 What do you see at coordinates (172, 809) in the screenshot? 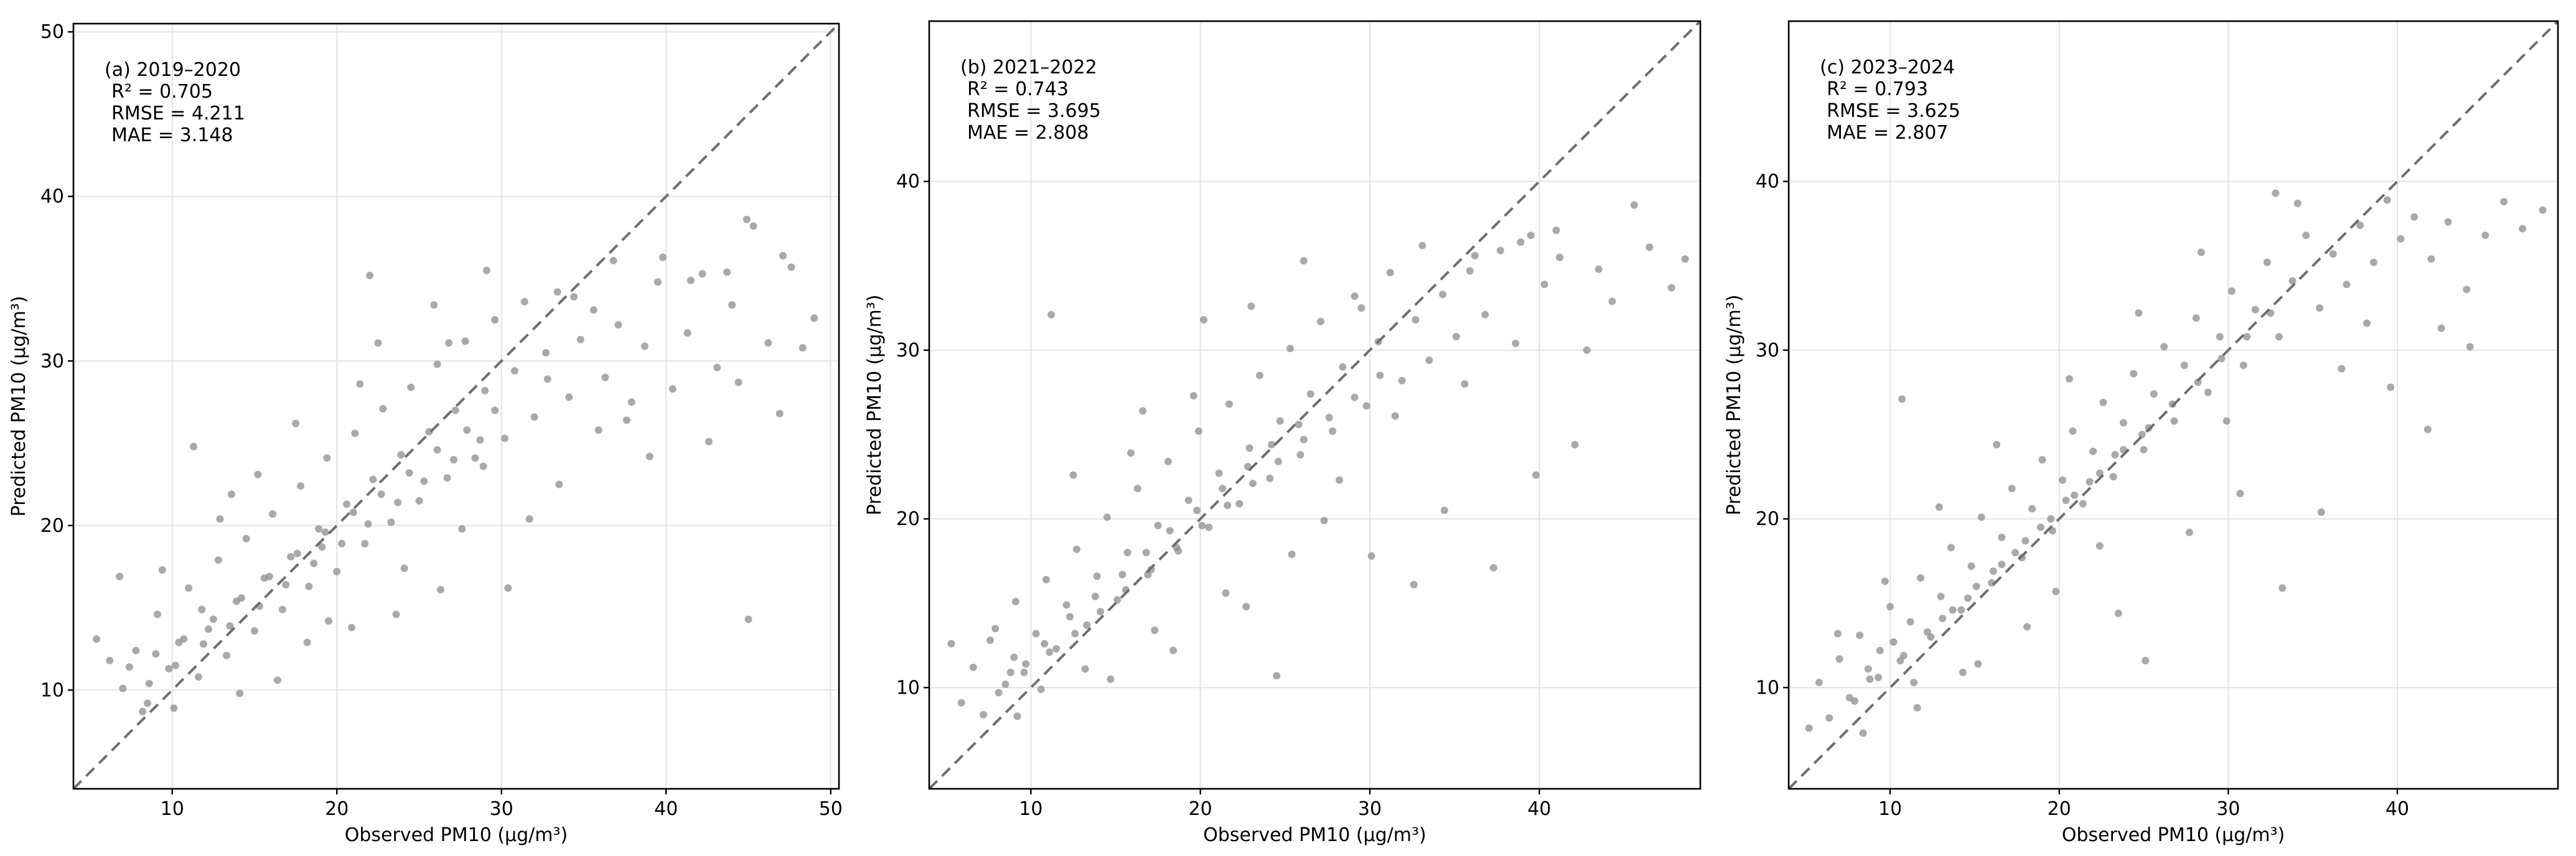
I see `x-tick-label: 10` at bounding box center [172, 809].